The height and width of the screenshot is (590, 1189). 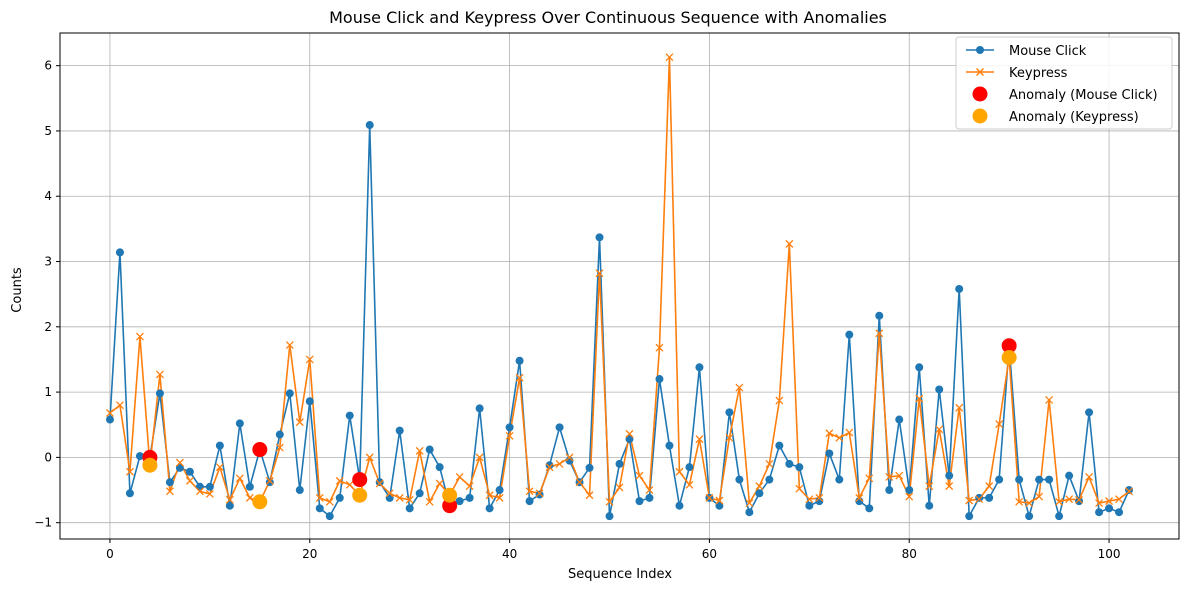 What do you see at coordinates (48, 66) in the screenshot?
I see `y-tick-label: 6` at bounding box center [48, 66].